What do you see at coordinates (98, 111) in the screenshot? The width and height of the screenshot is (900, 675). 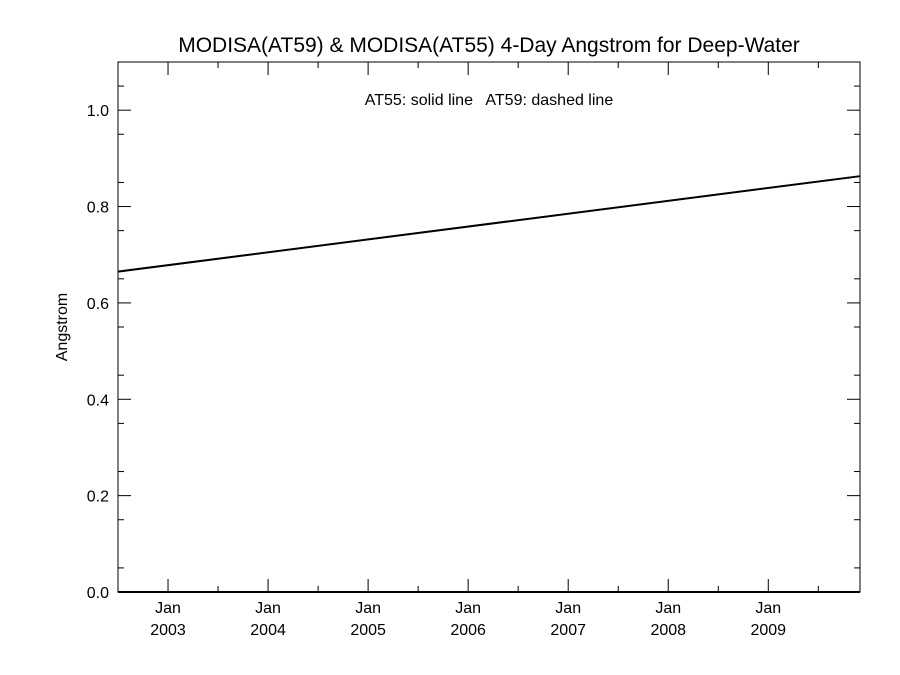 I see `y-tick-label: 1.0` at bounding box center [98, 111].